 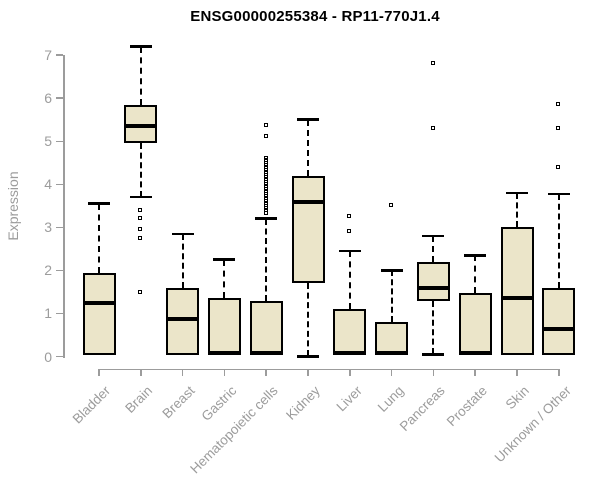 What do you see at coordinates (466, 406) in the screenshot?
I see `x-tick-label: Prostate` at bounding box center [466, 406].